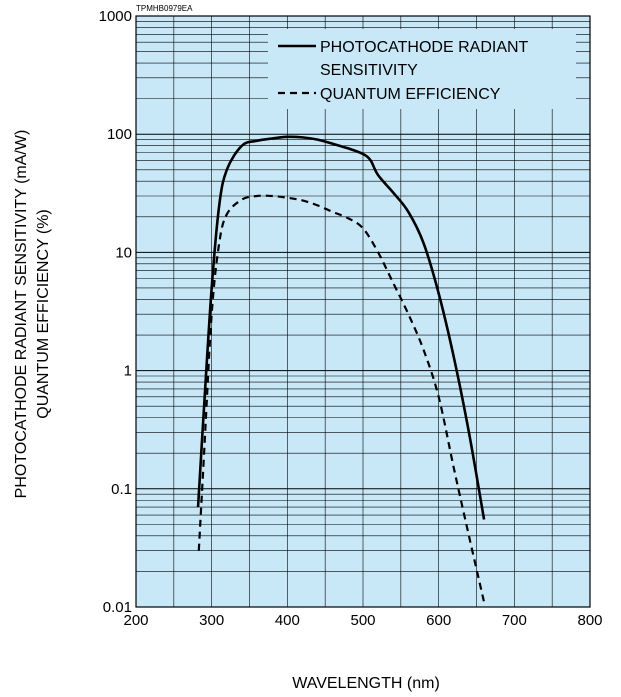 Image resolution: width=621 pixels, height=697 pixels. I want to click on y-tick-label: 100, so click(119, 134).